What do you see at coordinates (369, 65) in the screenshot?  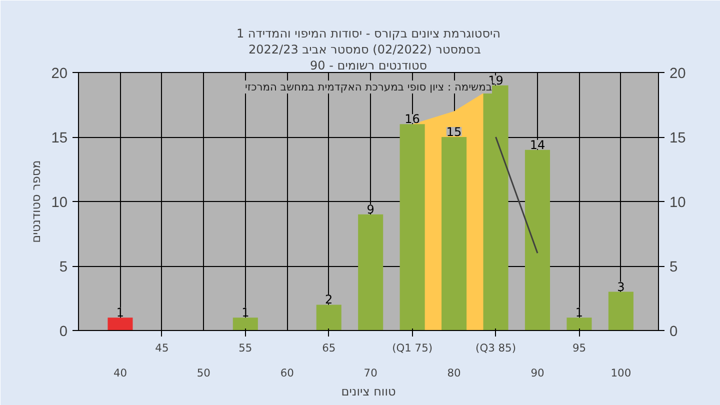 I see `text: סטודנטים רשומים - 90` at bounding box center [369, 65].